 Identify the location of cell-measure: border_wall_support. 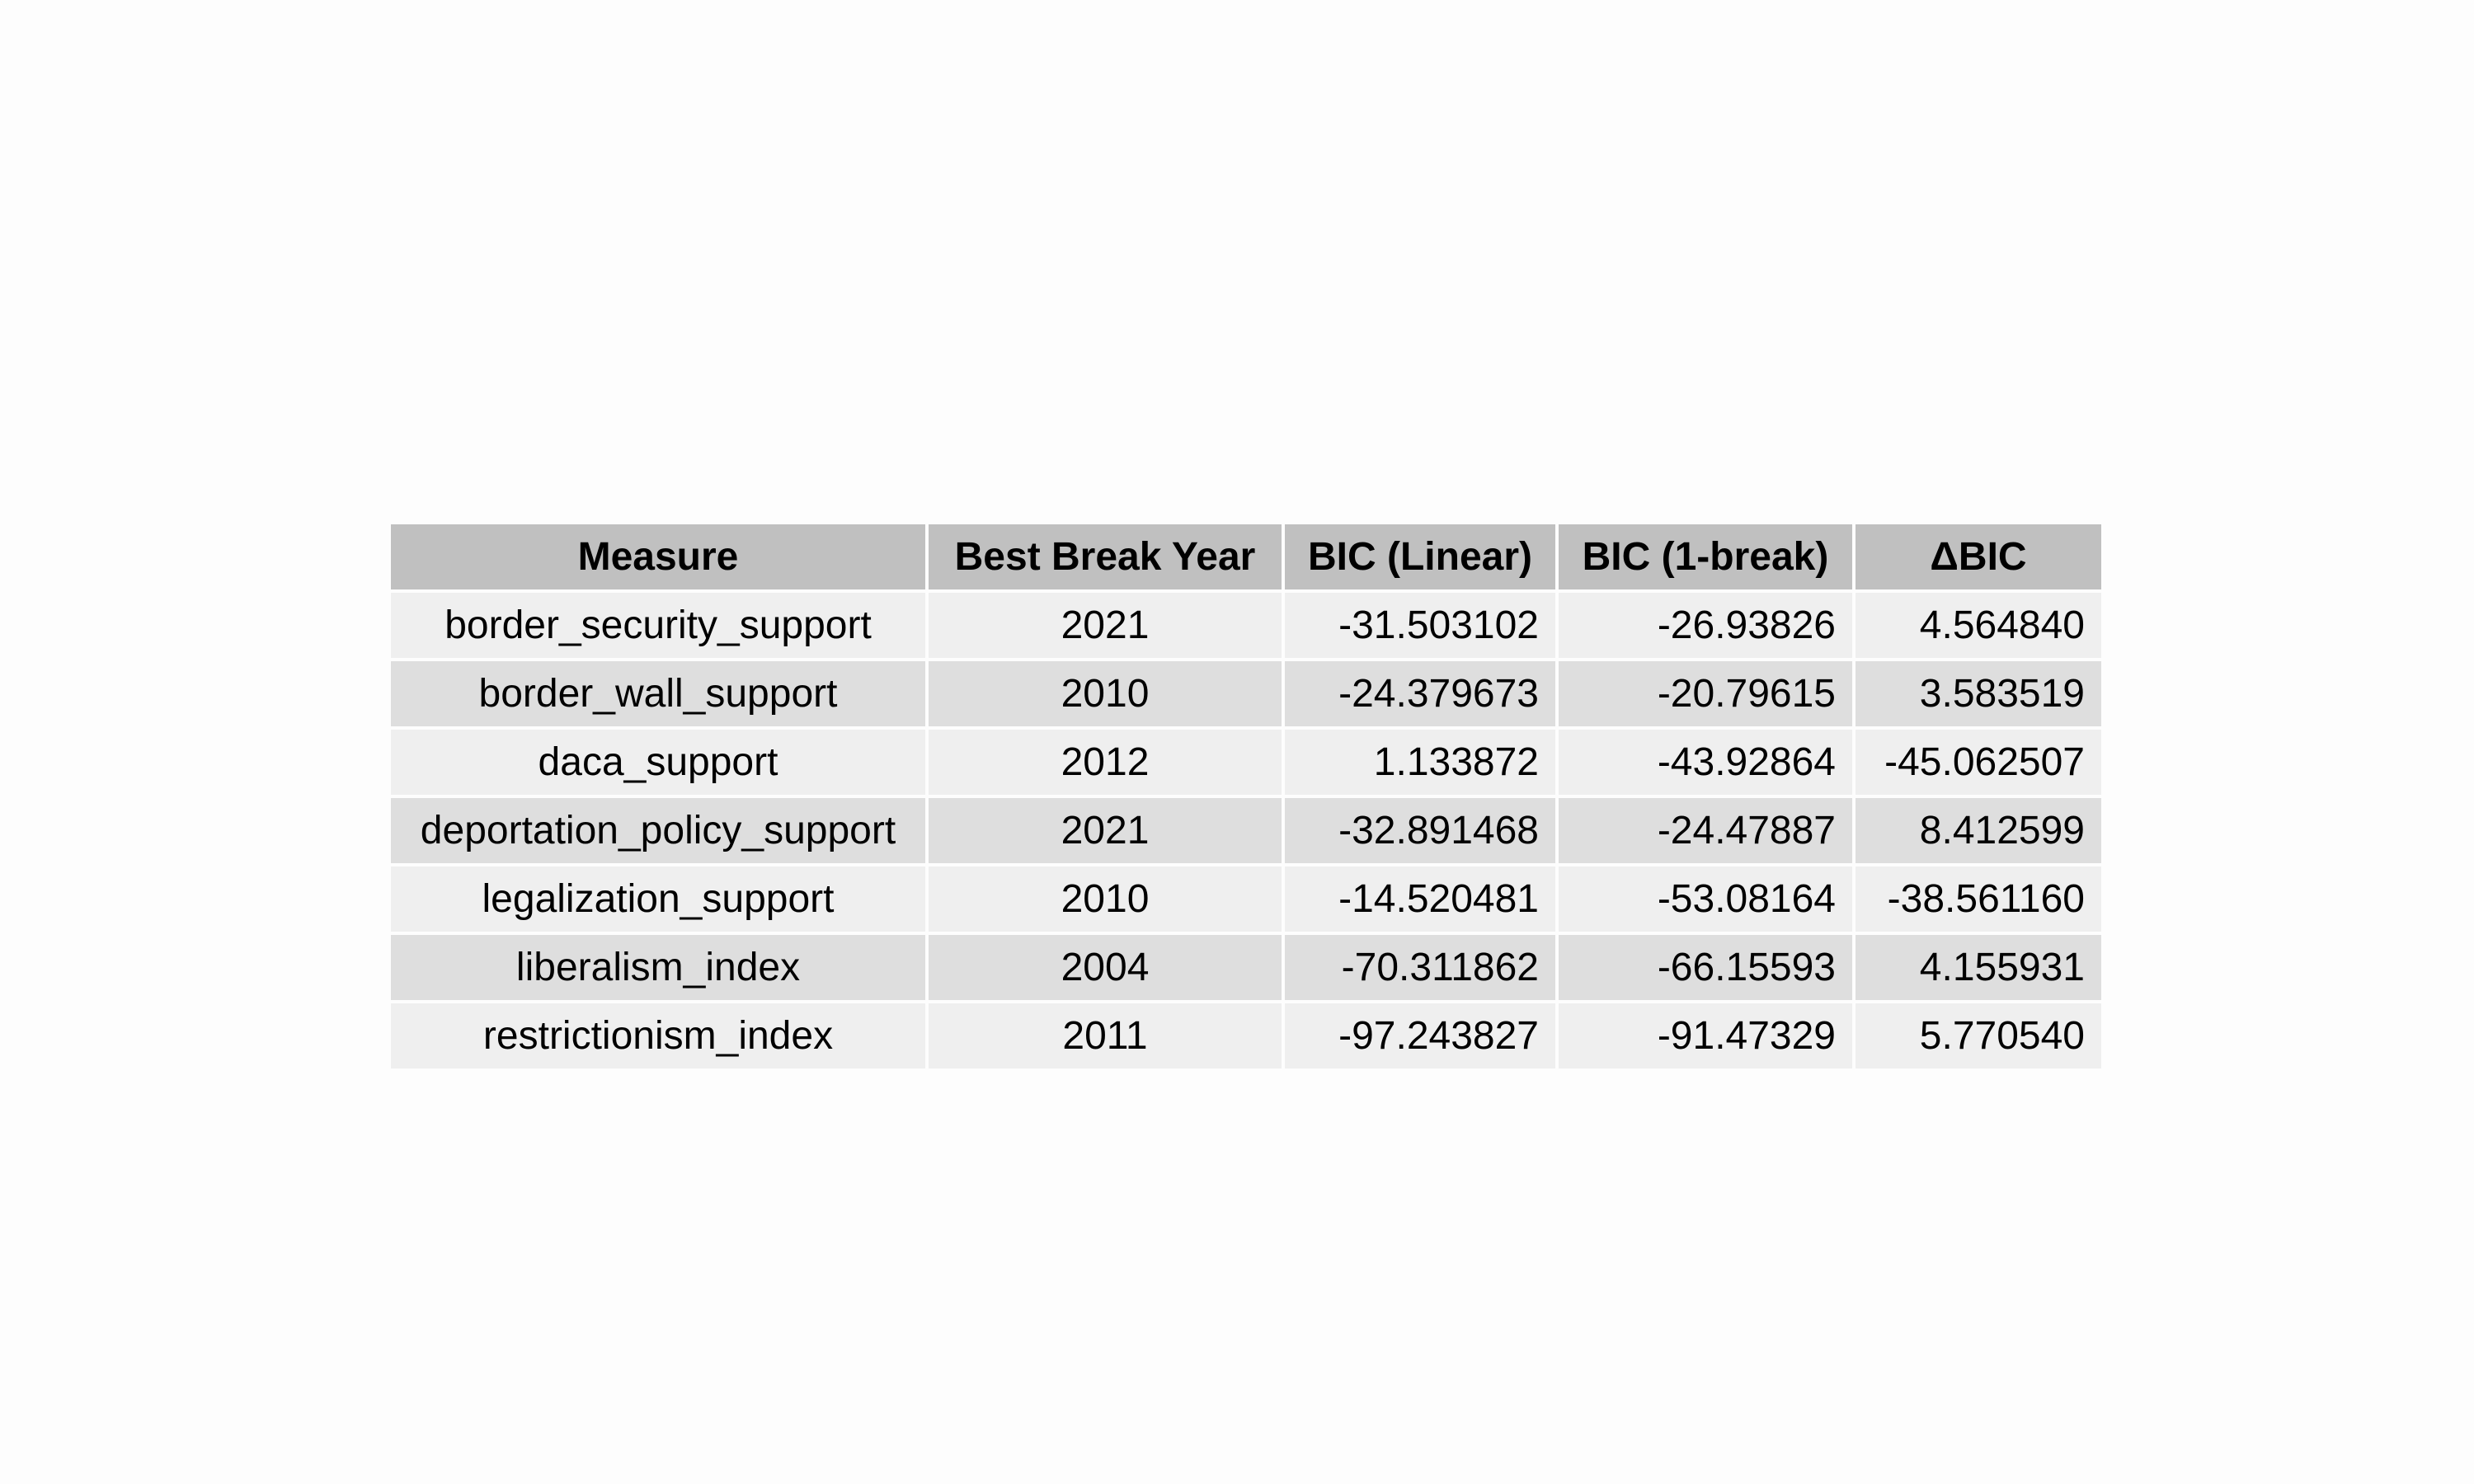
(658, 693).